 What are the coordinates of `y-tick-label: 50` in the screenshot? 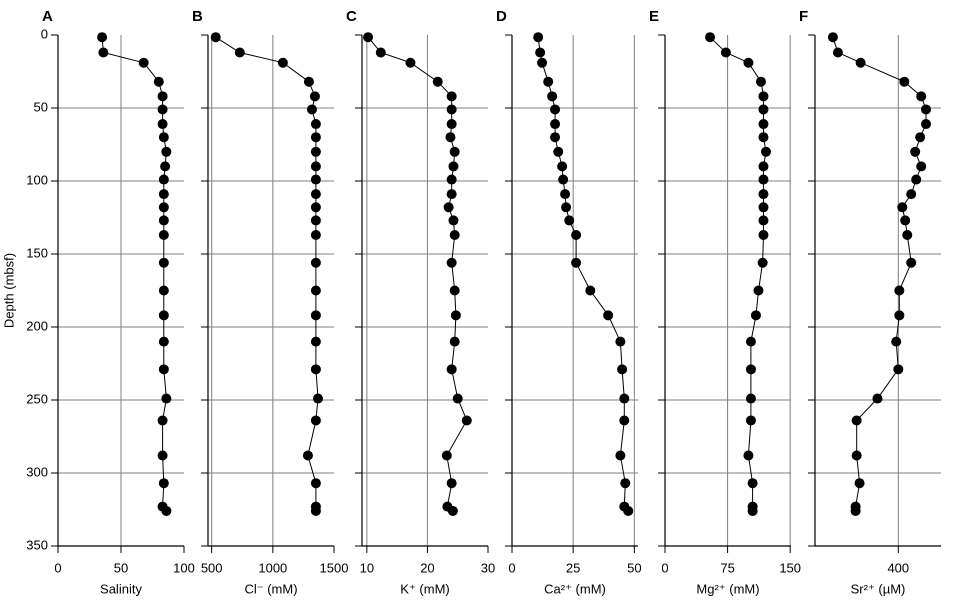 It's located at (41, 106).